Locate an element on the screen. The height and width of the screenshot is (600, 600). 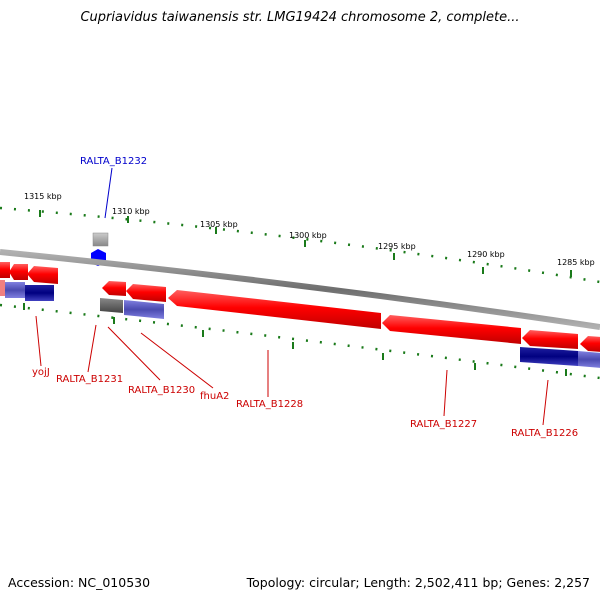
gene-fhua2-arrow is located at coordinates (274, 309).